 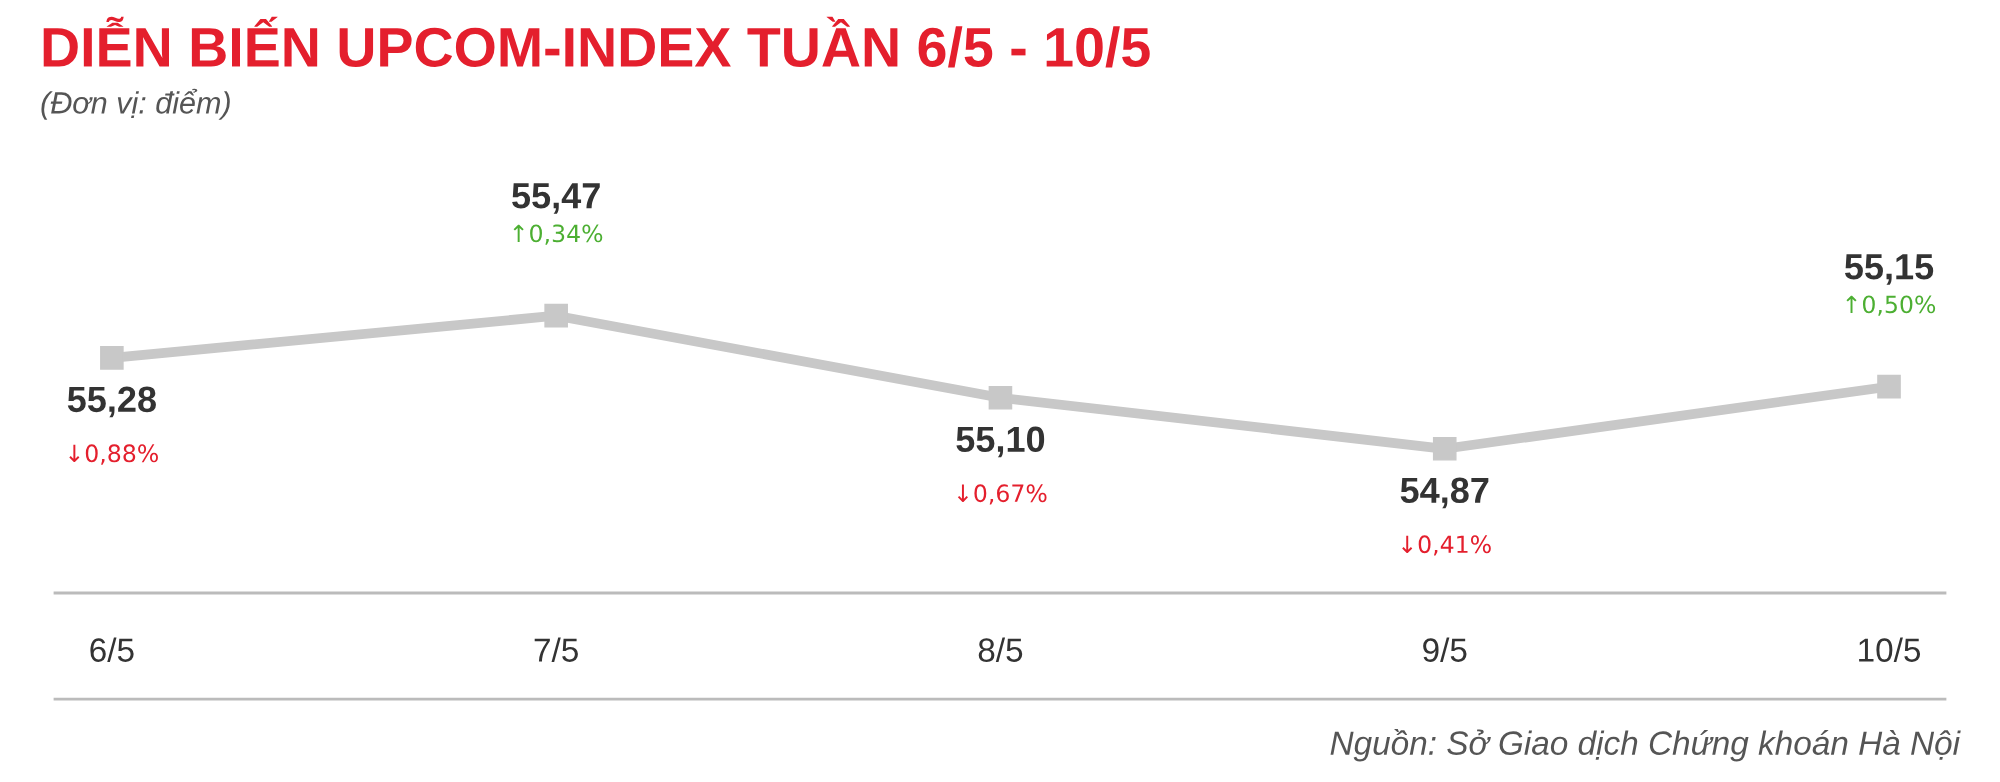 I want to click on text: Nguồn: Sở Giao dịch Chứng khoán Hà Nội, so click(x=1645, y=745).